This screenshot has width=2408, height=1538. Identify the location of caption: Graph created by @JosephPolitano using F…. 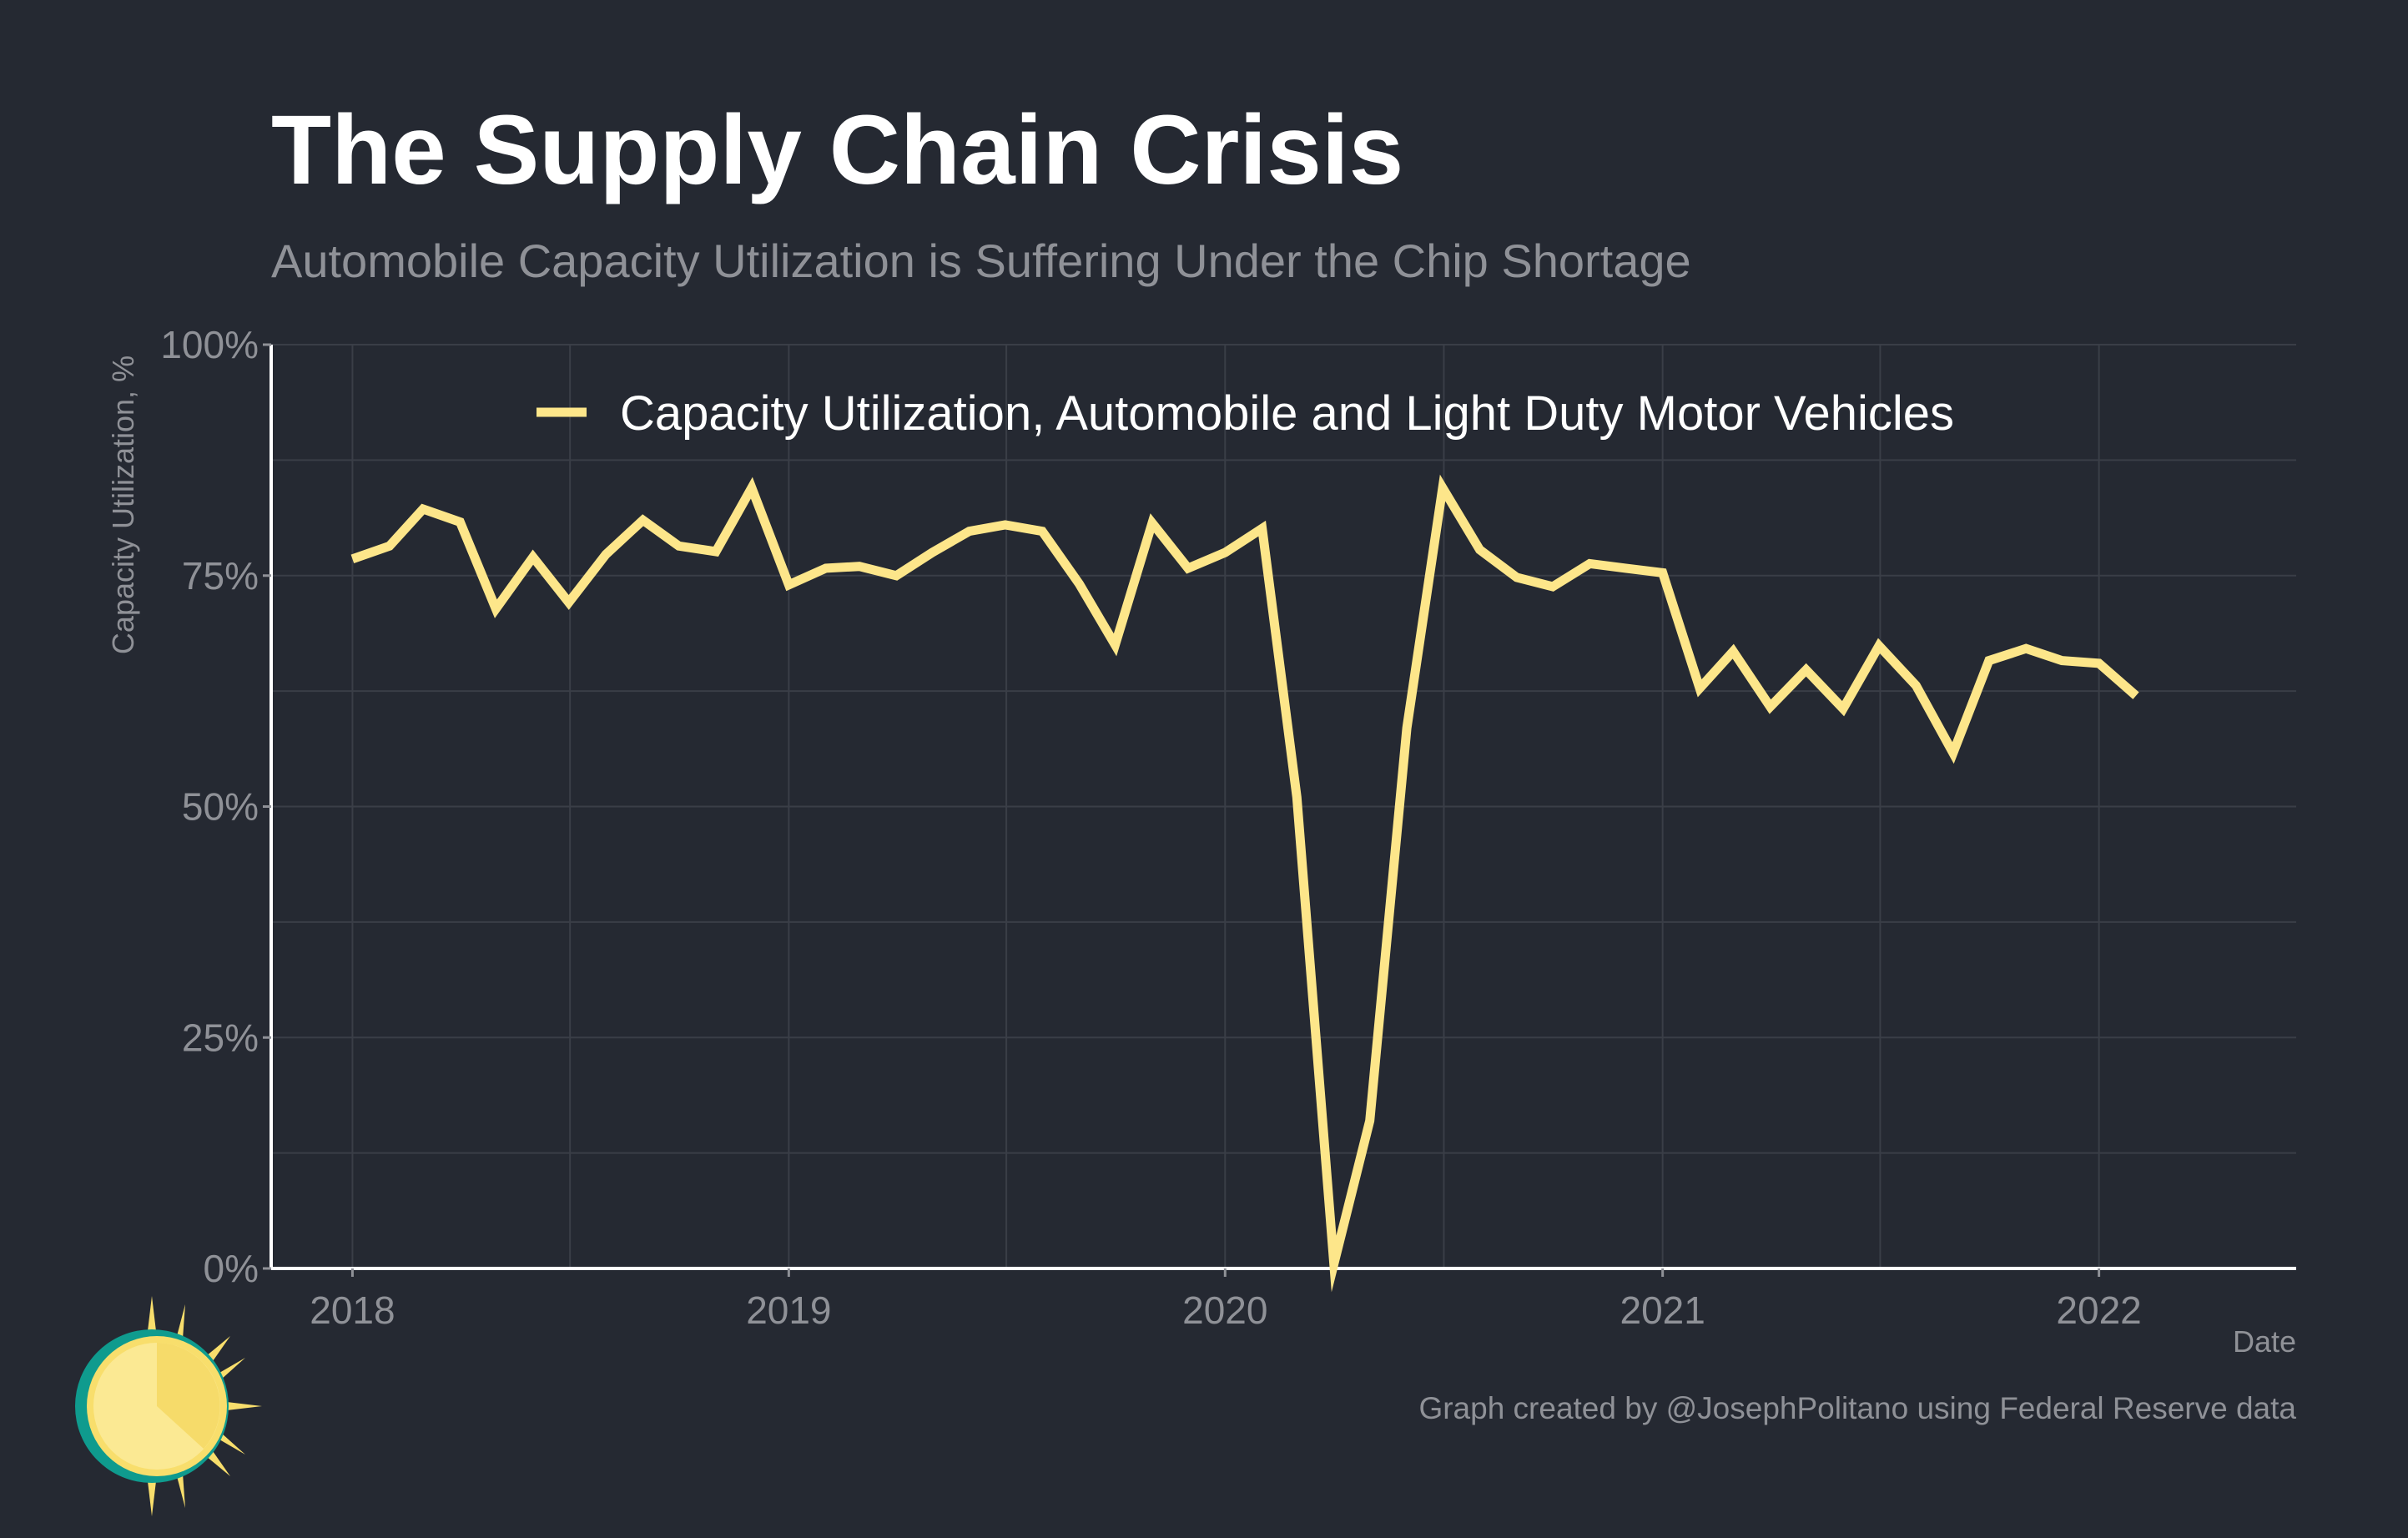
(1857, 1408).